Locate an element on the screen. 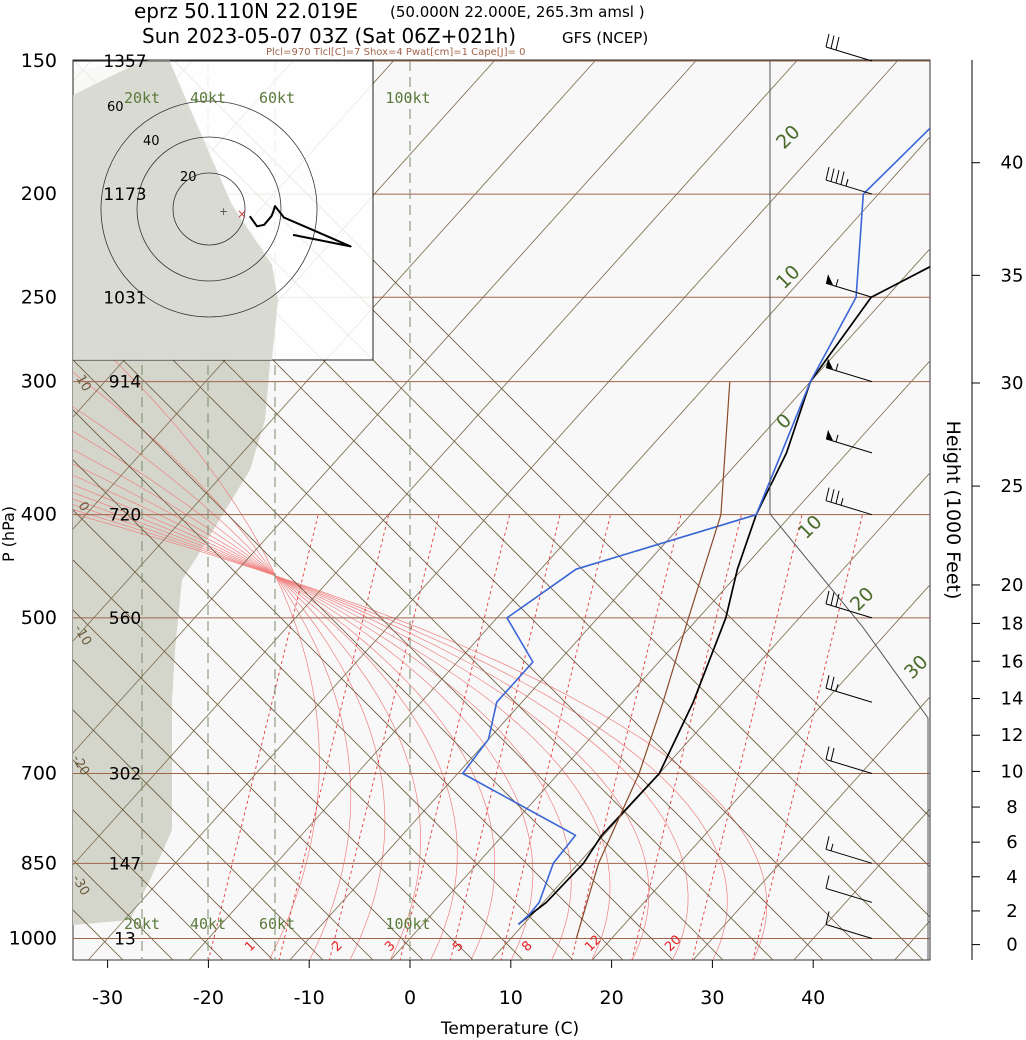 The image size is (1026, 1040). temperature-tick-label: 10 is located at coordinates (511, 998).